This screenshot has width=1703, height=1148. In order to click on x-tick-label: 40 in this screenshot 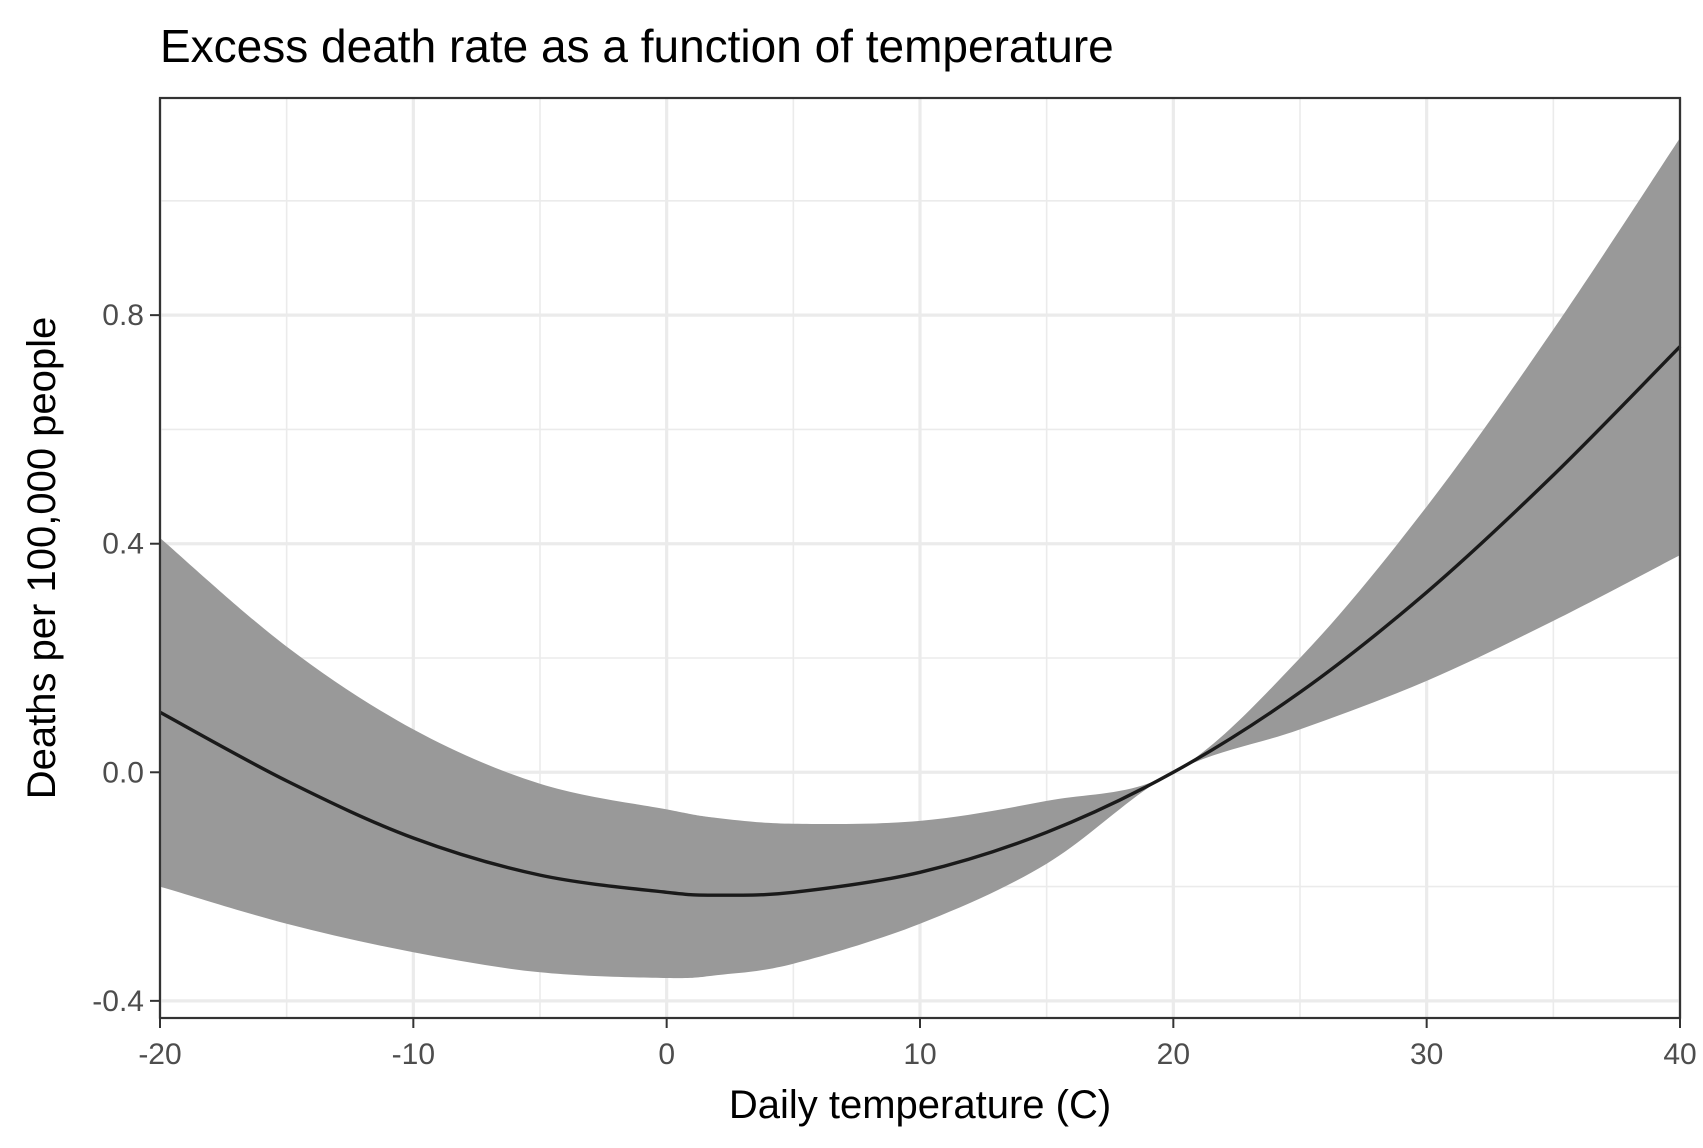, I will do `click(1679, 1054)`.